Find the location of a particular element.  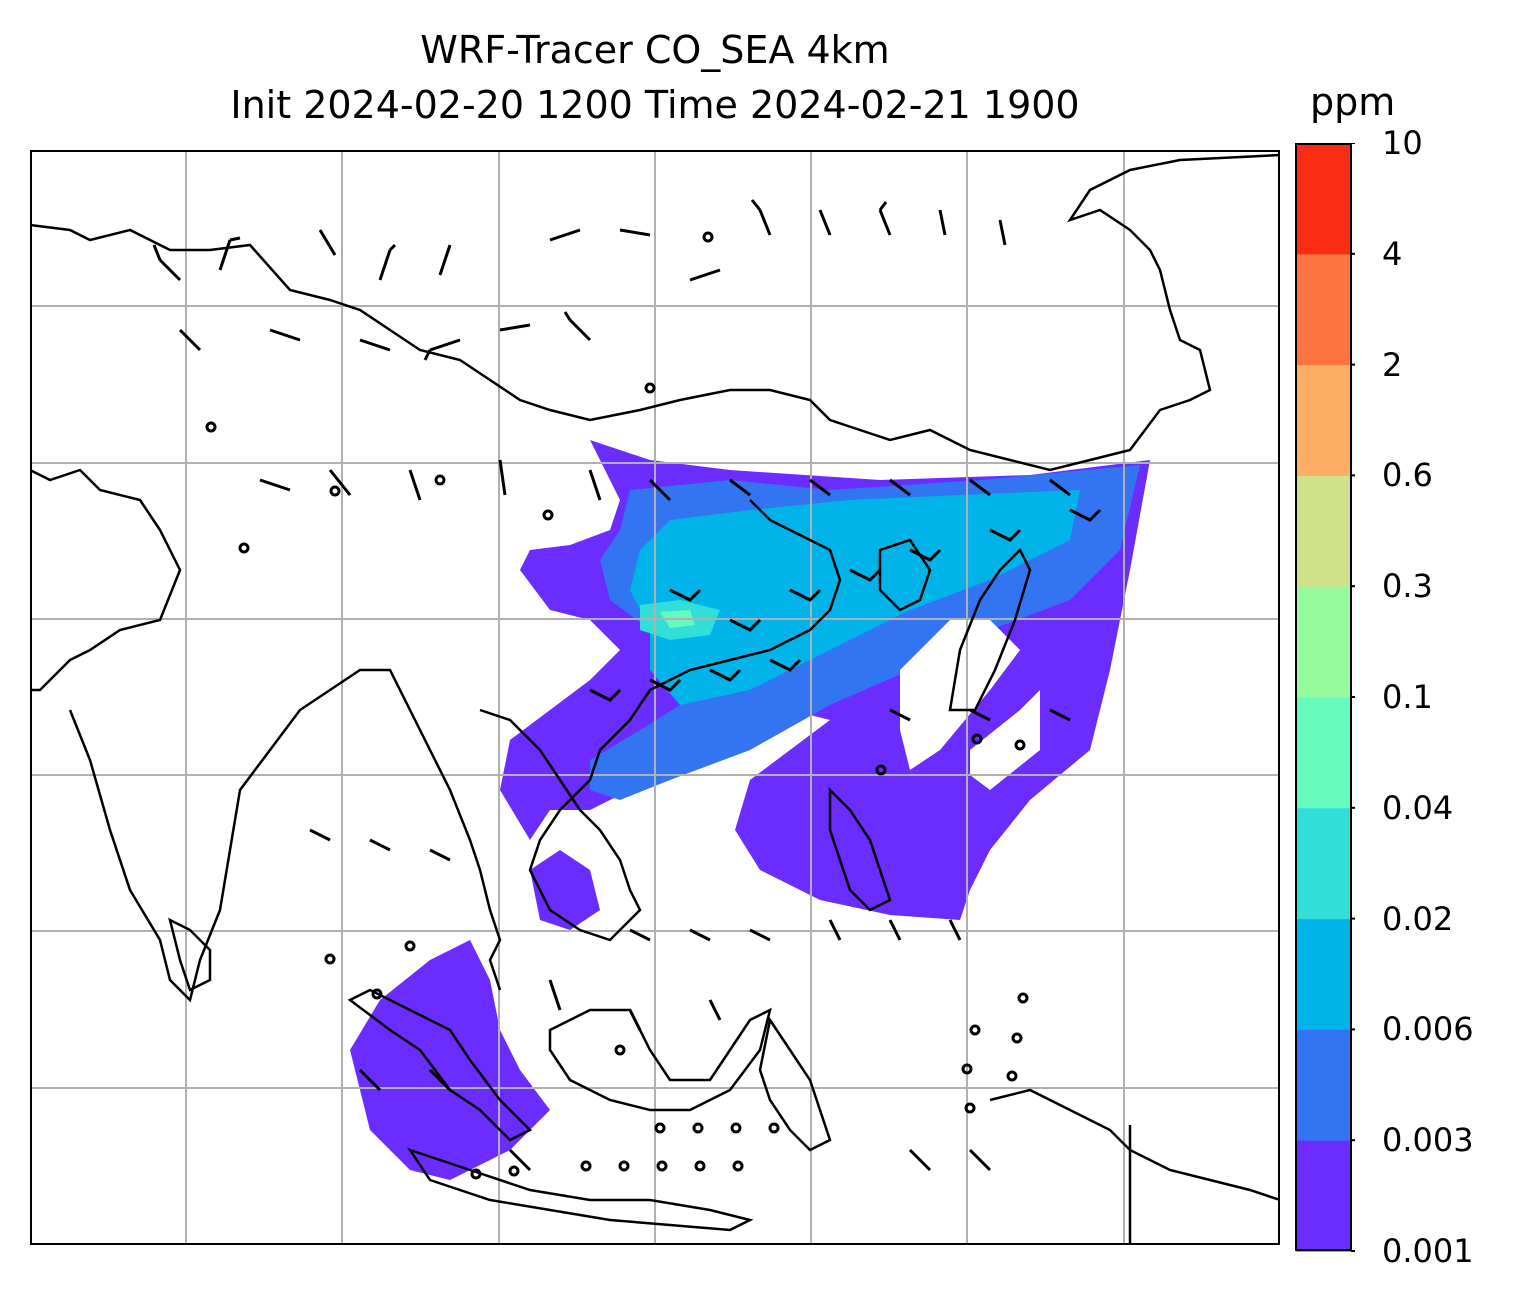

colorbar-tick-label: 0.001 is located at coordinates (1428, 1251).